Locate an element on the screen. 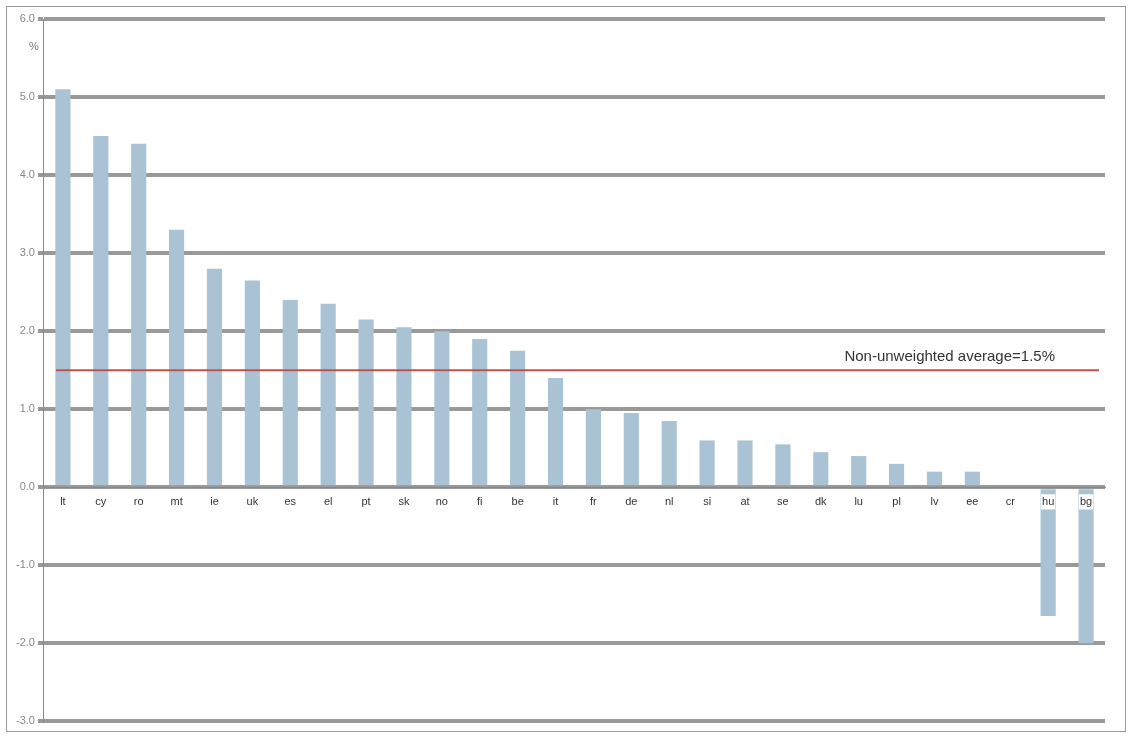 This screenshot has height=740, width=1134. x-tick-label: se is located at coordinates (783, 500).